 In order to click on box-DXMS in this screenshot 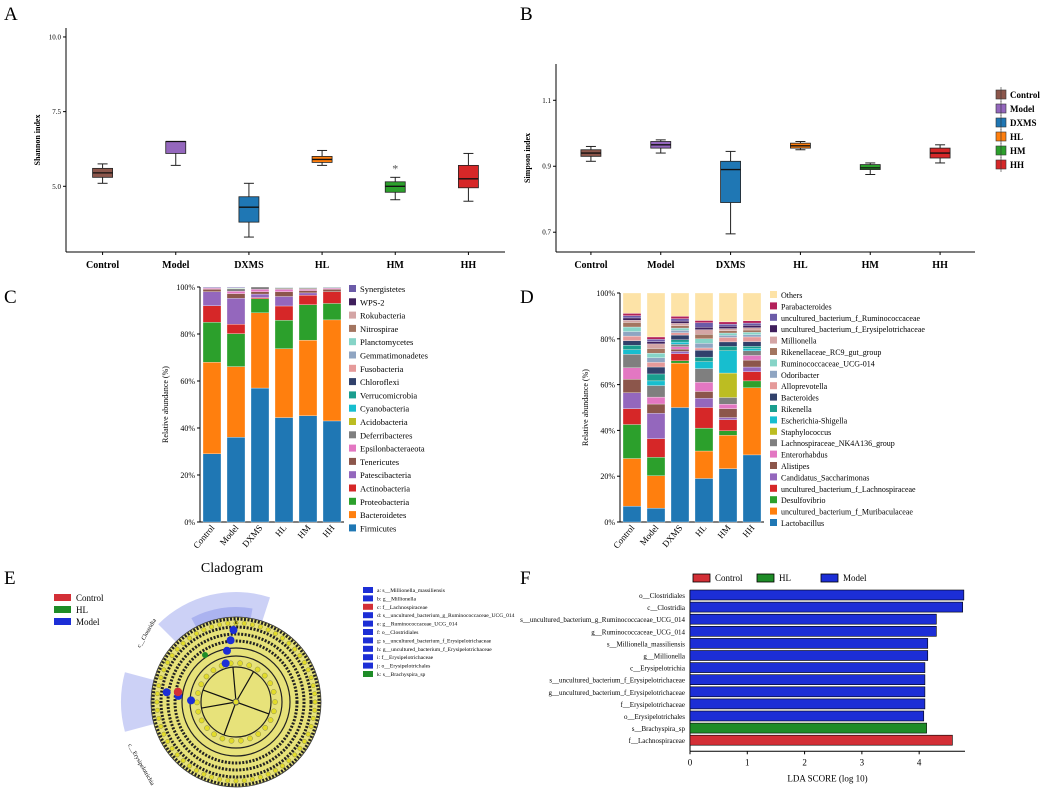, I will do `click(249, 209)`.